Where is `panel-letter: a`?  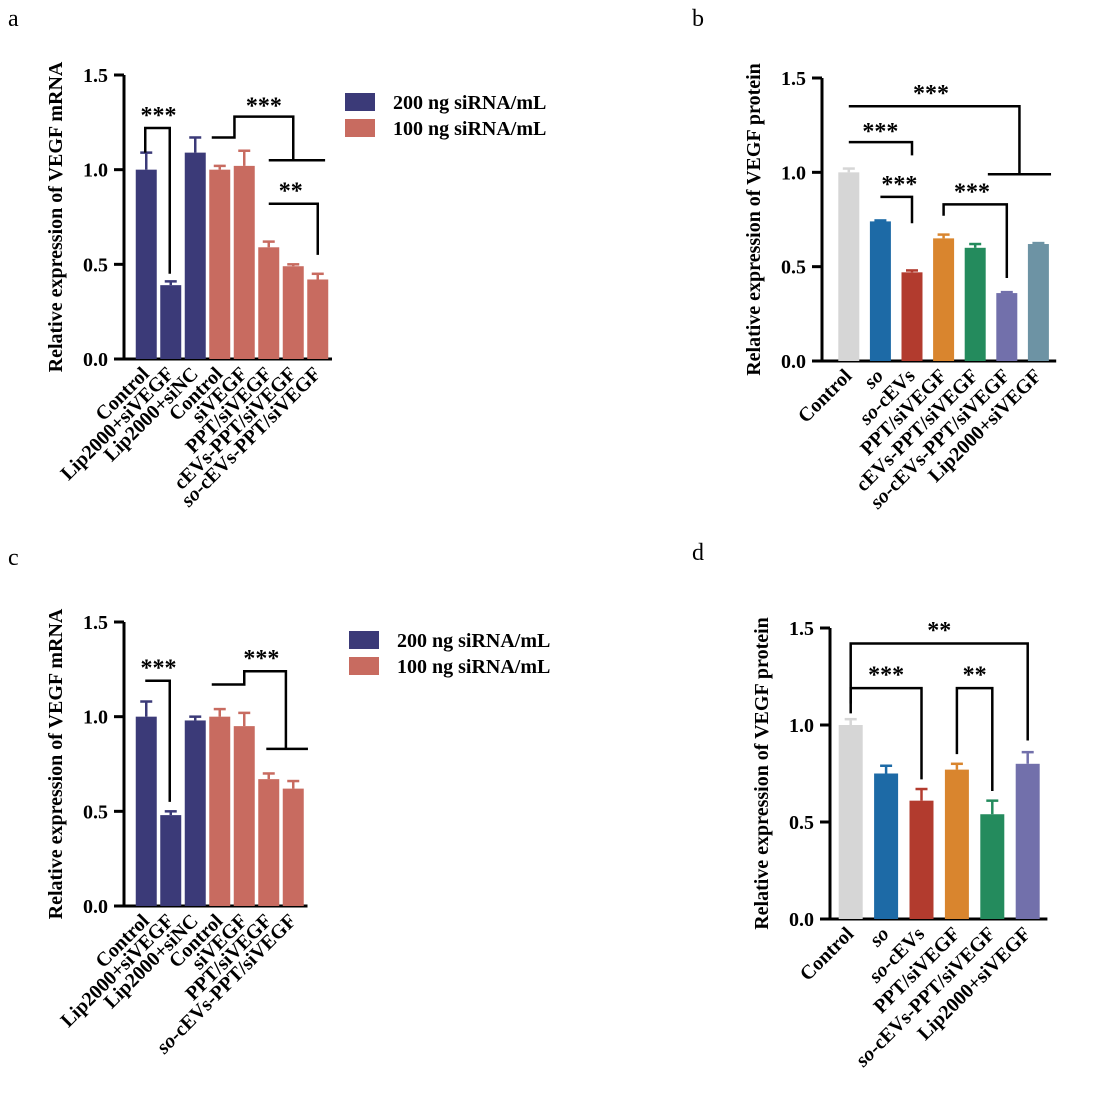
panel-letter: a is located at coordinates (13, 19).